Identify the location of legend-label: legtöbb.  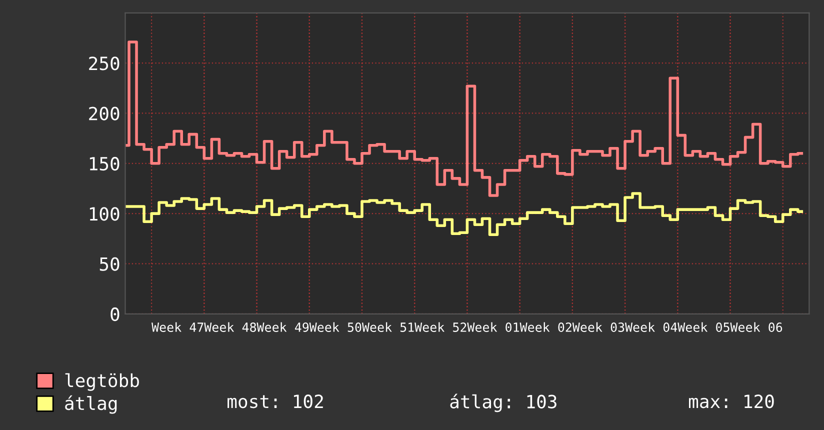
(102, 382).